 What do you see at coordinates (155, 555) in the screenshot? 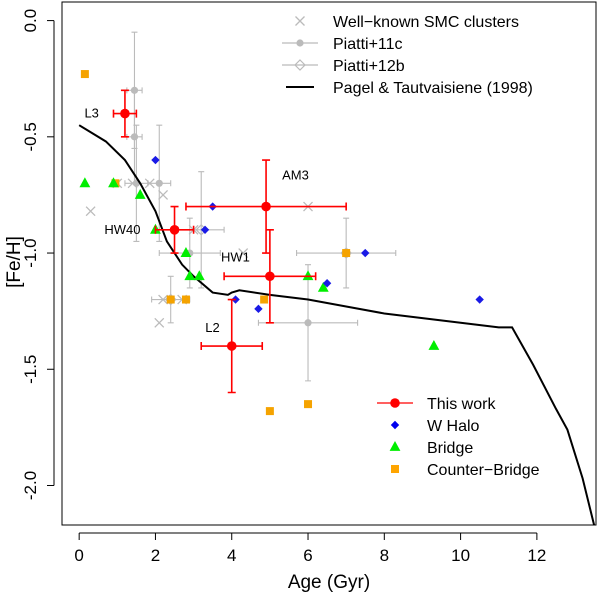
I see `x-tick-label: 2` at bounding box center [155, 555].